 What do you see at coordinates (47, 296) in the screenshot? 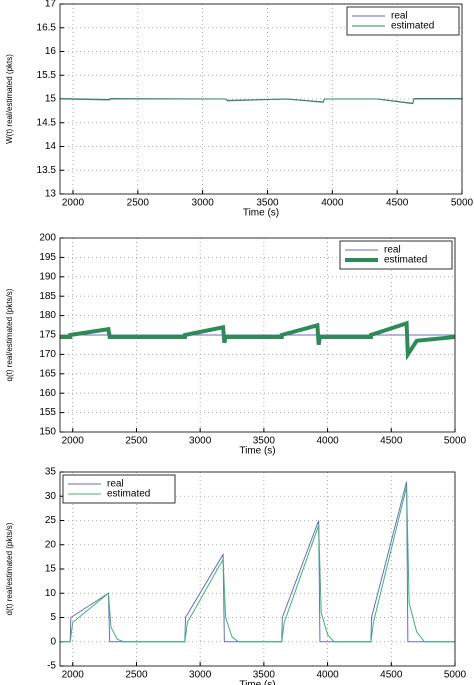
I see `y-tick-label: 185` at bounding box center [47, 296].